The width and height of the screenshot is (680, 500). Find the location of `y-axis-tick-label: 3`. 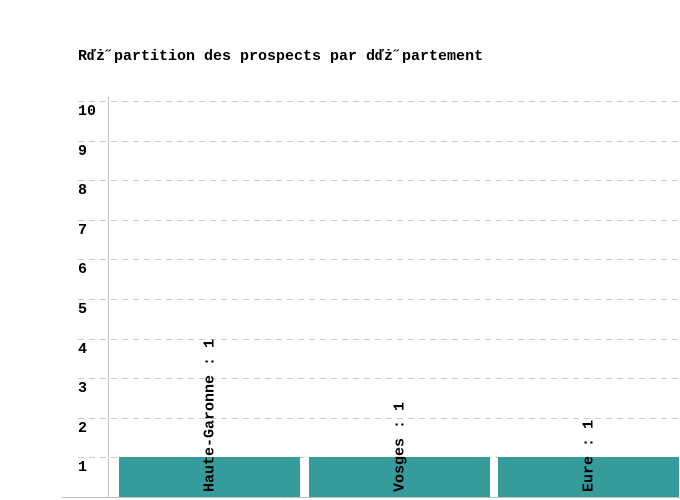

y-axis-tick-label: 3 is located at coordinates (83, 389).